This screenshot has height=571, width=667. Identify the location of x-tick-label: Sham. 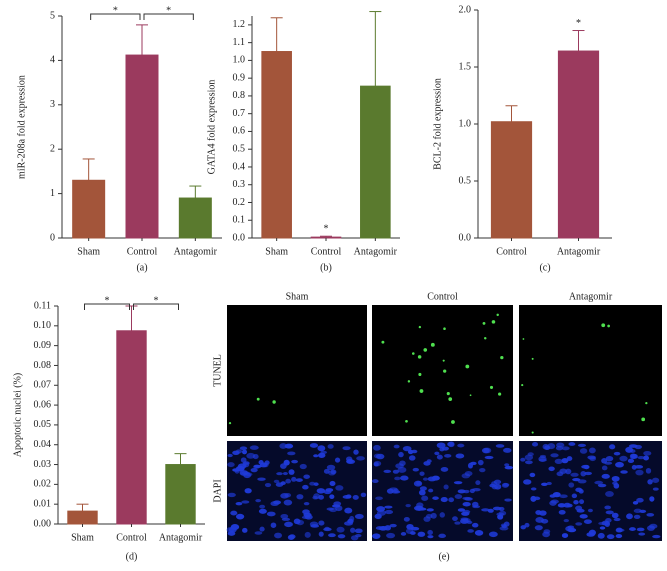
(276, 251).